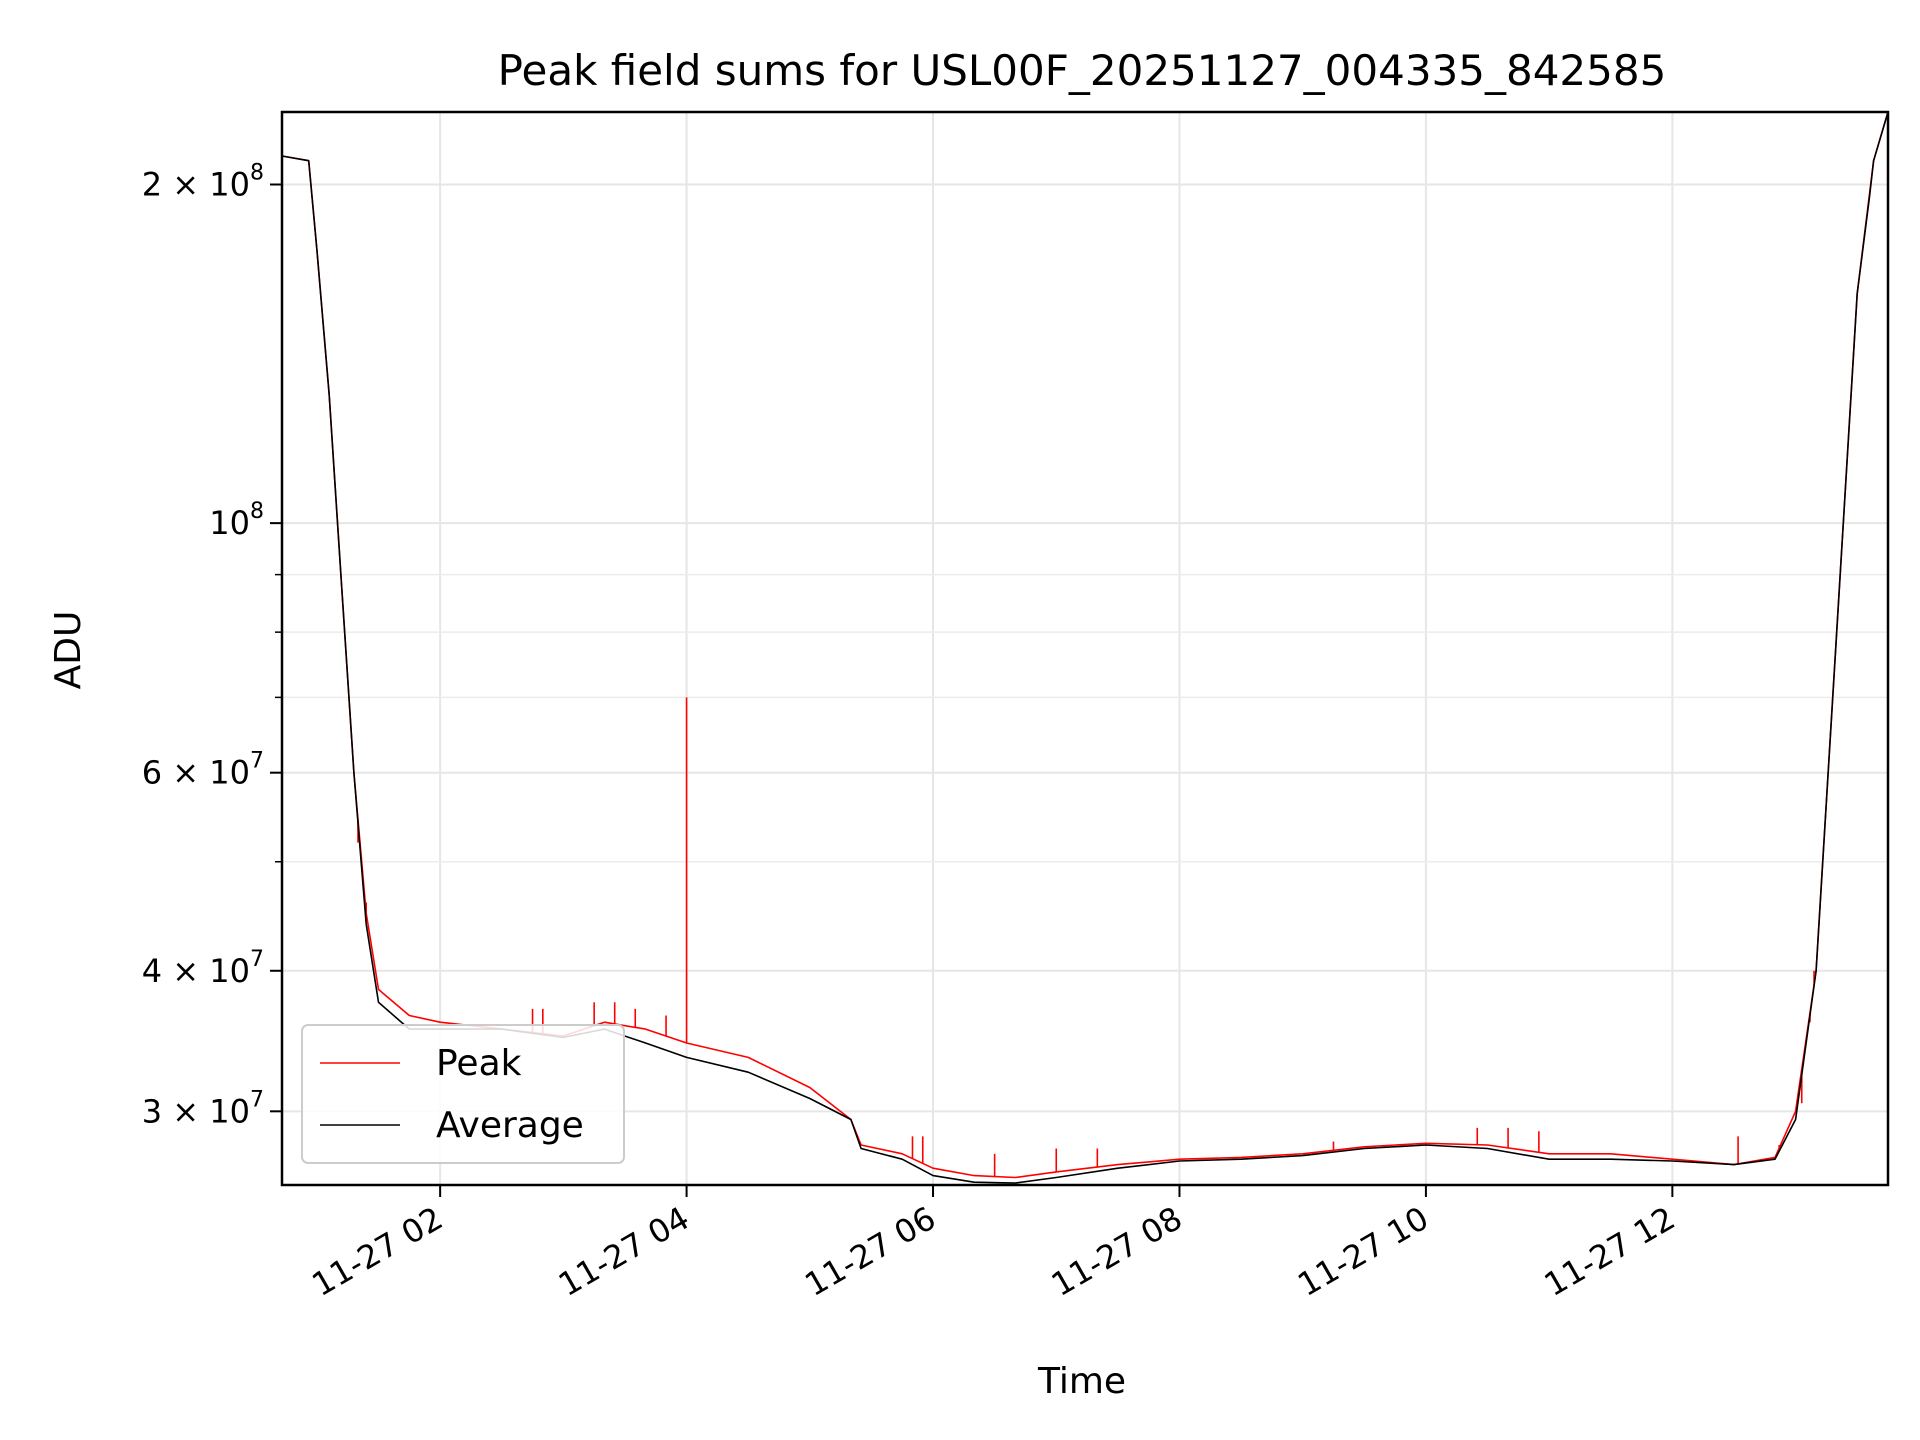  Describe the element at coordinates (510, 1125) in the screenshot. I see `legend-average-label: Average` at that location.